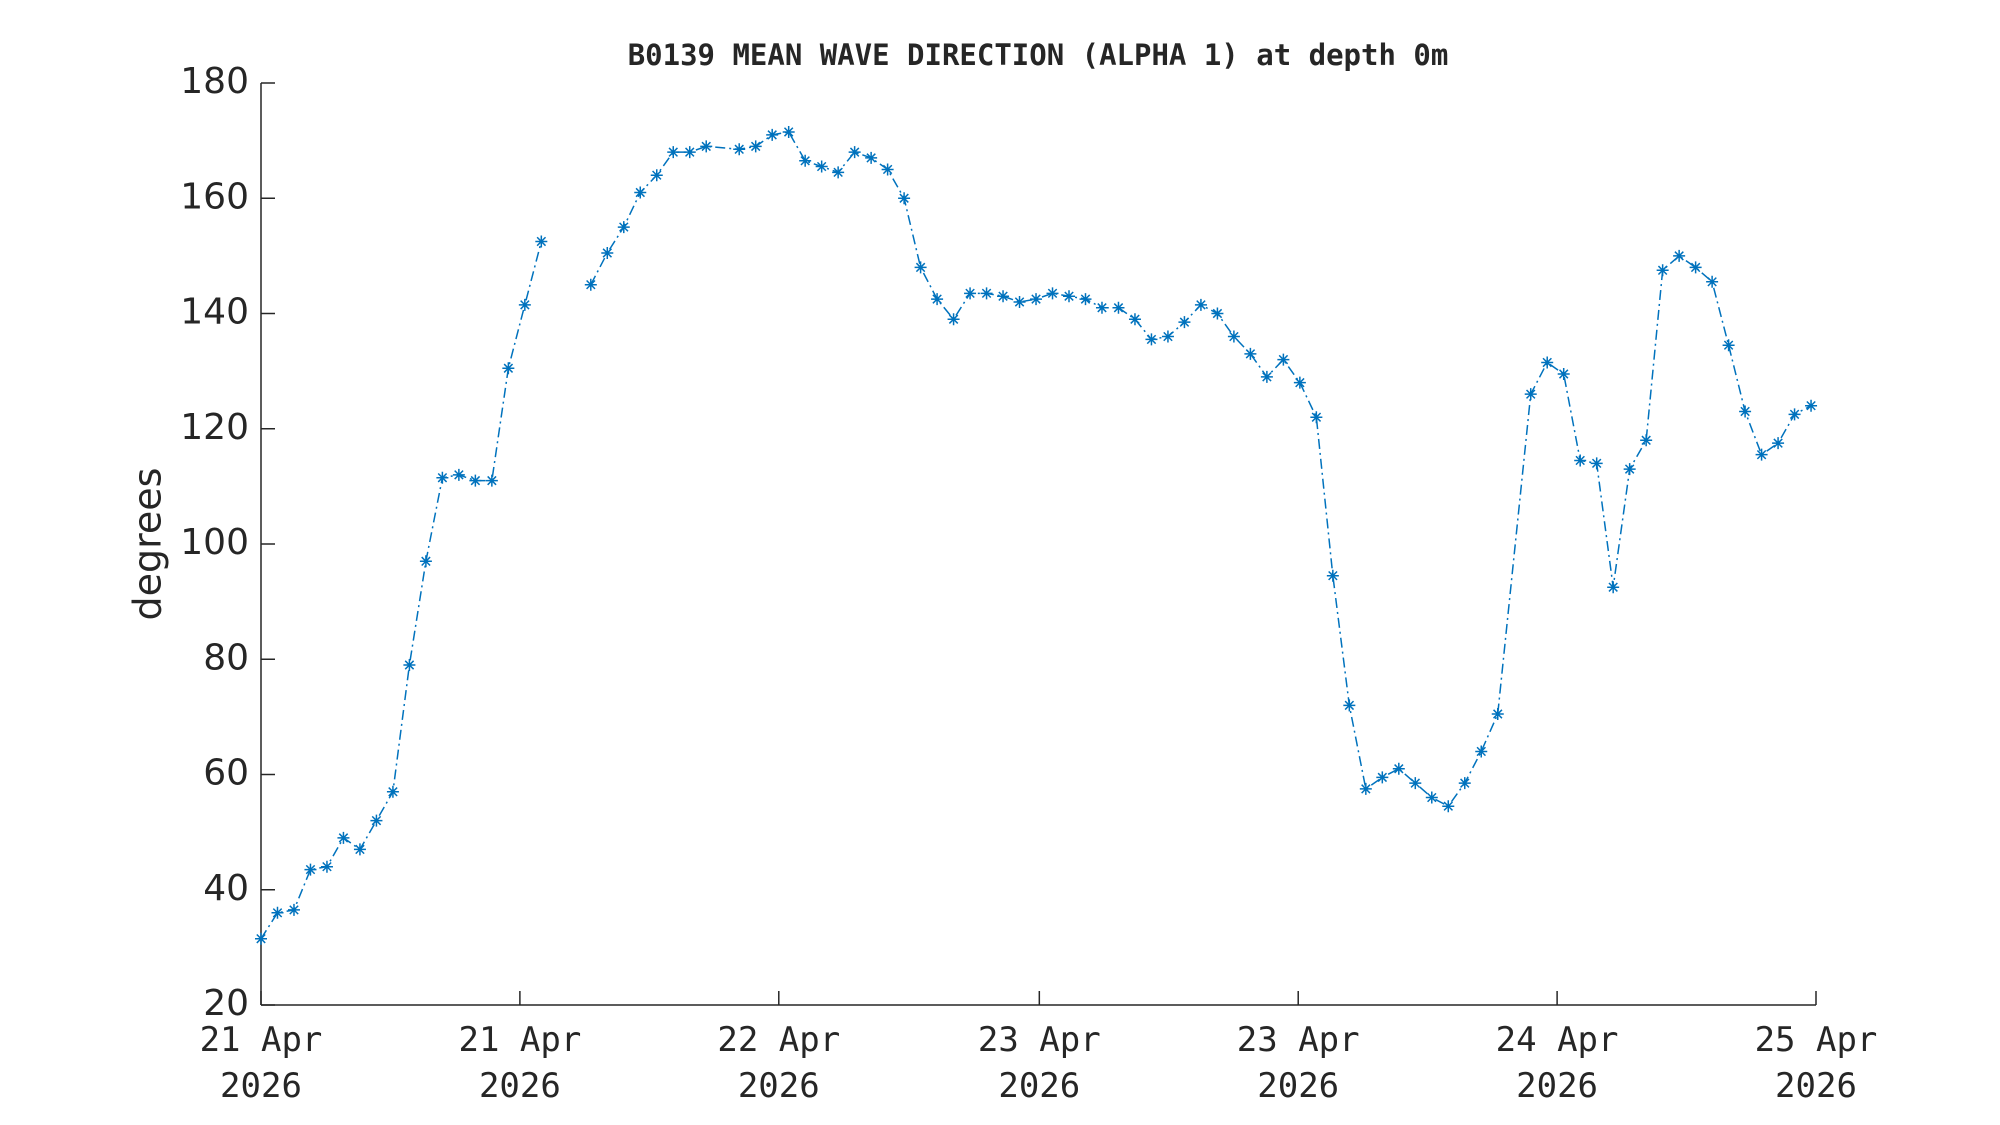 The width and height of the screenshot is (2000, 1125). Describe the element at coordinates (226, 1003) in the screenshot. I see `y-tick-label: 20` at that location.